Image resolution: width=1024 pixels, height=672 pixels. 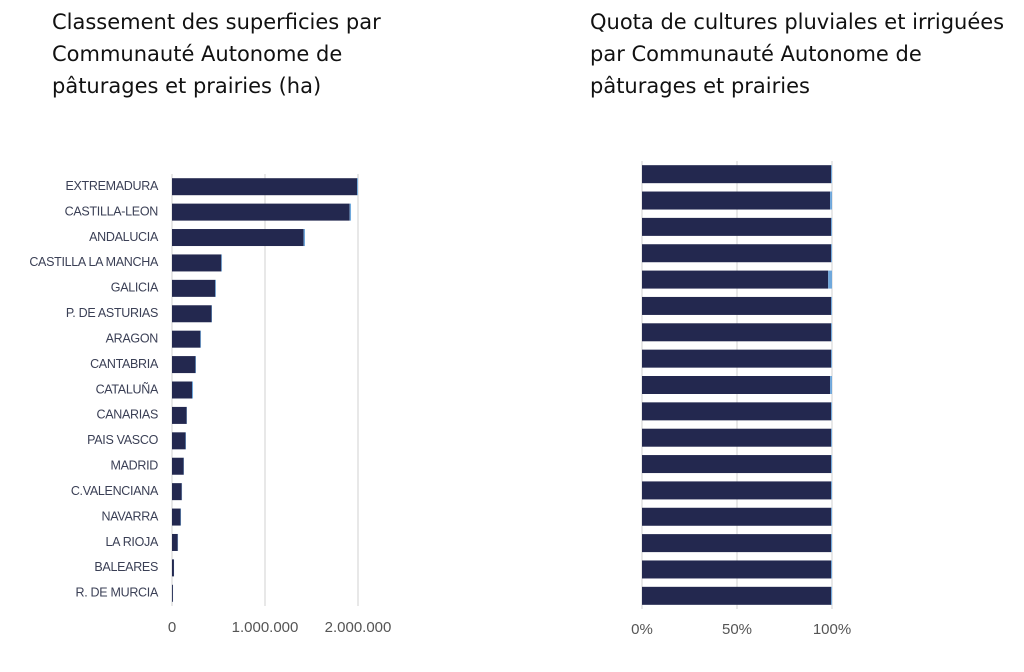 I want to click on y-tick-label: LA RIOJA, so click(x=132, y=542).